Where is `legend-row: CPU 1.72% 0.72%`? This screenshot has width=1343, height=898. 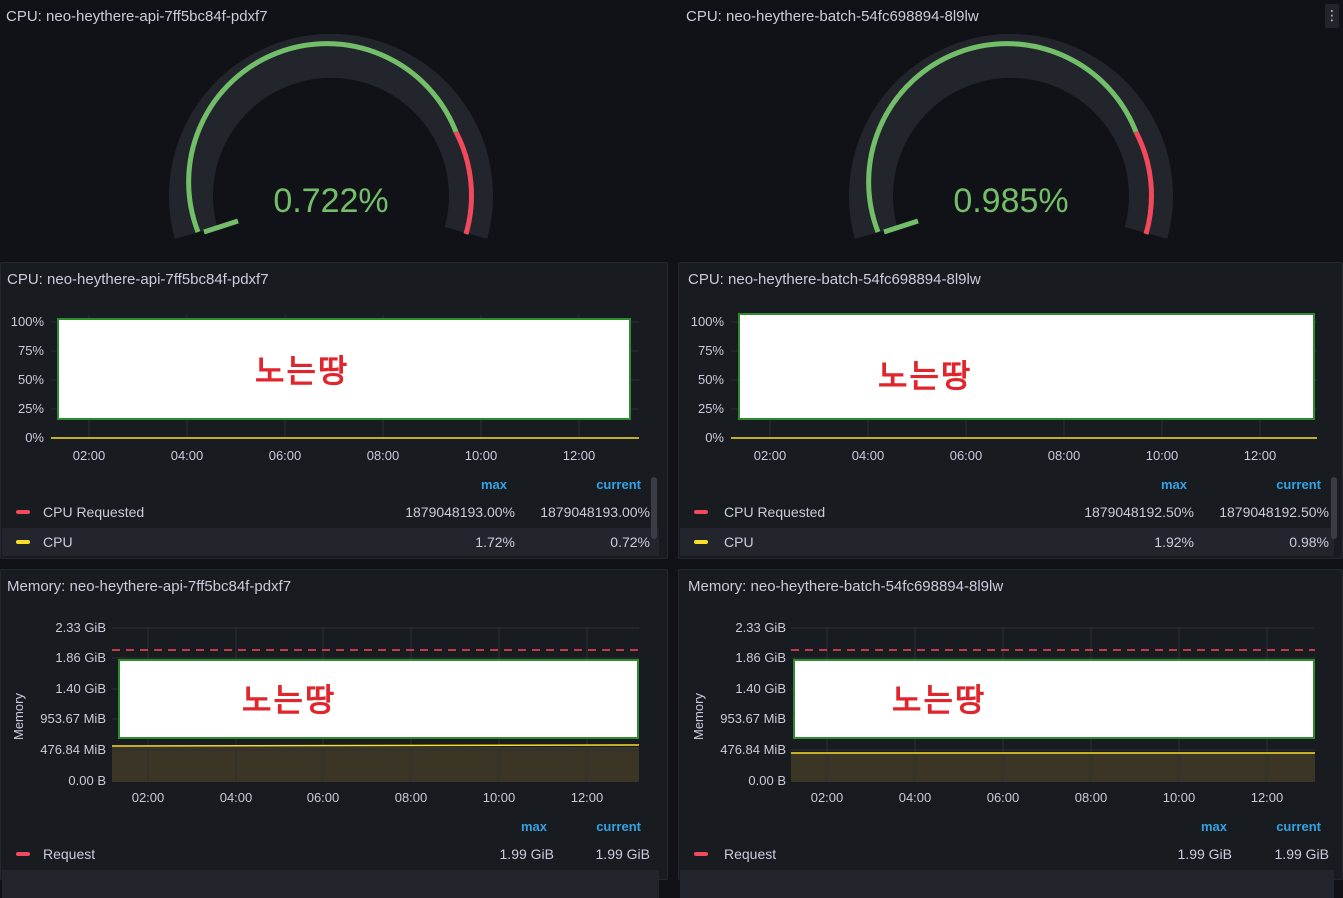
legend-row: CPU 1.72% 0.72% is located at coordinates (330, 542).